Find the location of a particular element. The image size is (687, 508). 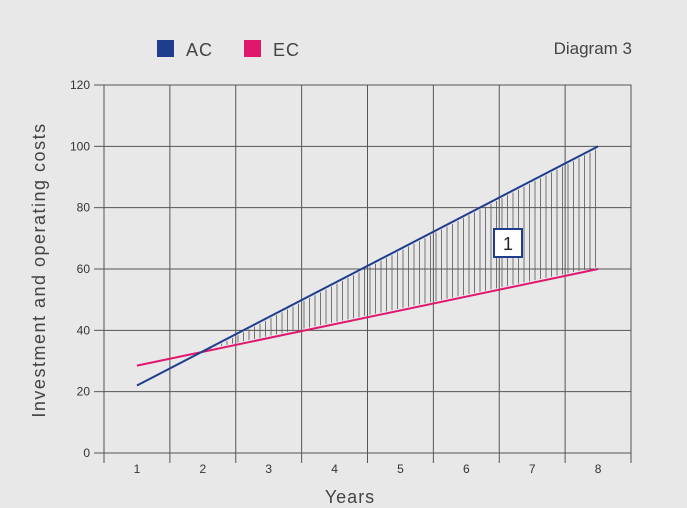

x-tick-label: 7 is located at coordinates (532, 469).